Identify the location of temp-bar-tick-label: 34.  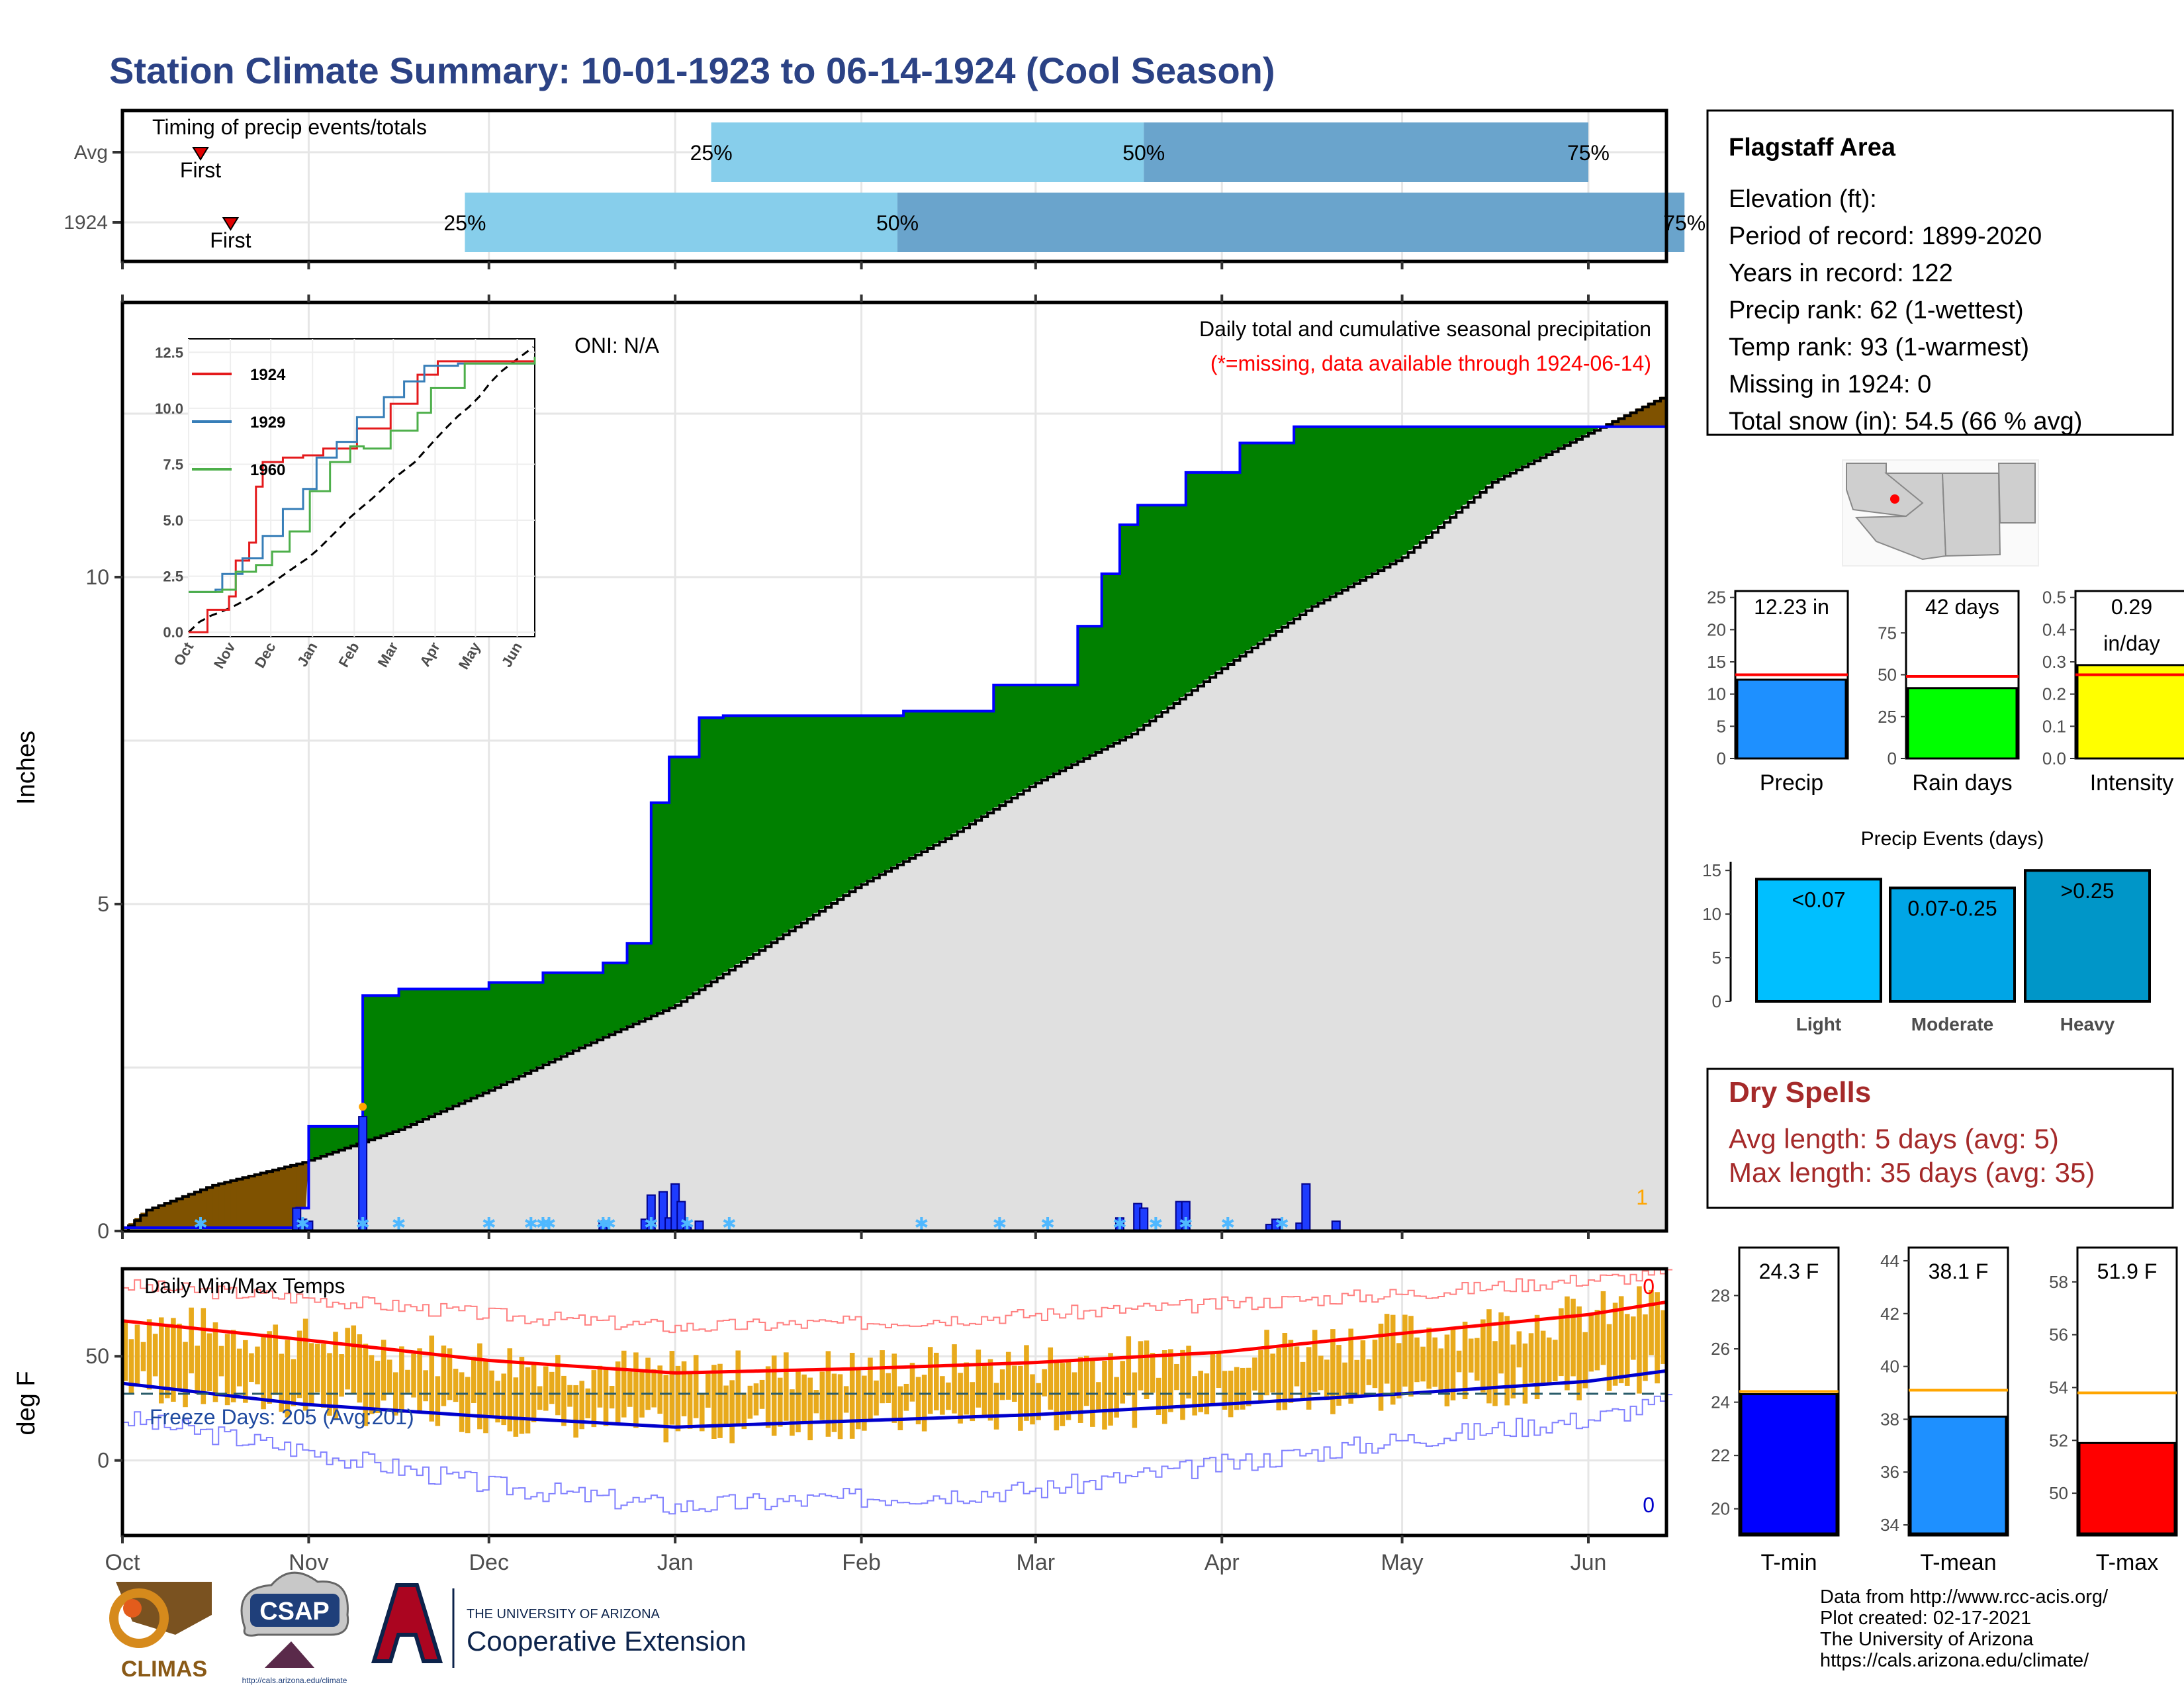
(1889, 1525).